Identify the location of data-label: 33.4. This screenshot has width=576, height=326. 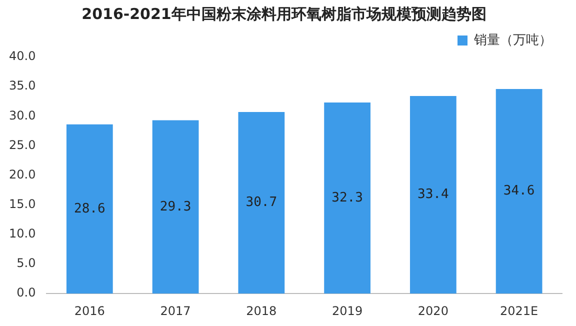
(434, 194).